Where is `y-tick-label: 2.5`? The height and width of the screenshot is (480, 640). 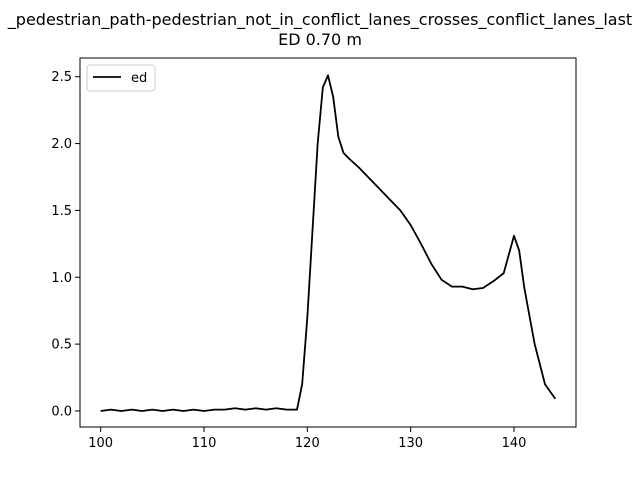 y-tick-label: 2.5 is located at coordinates (61, 77).